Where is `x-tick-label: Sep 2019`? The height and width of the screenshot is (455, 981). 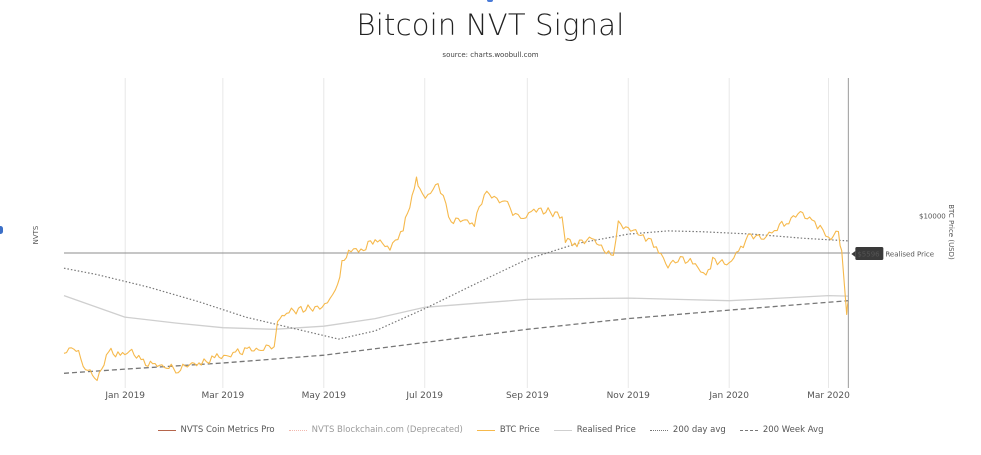
x-tick-label: Sep 2019 is located at coordinates (527, 396).